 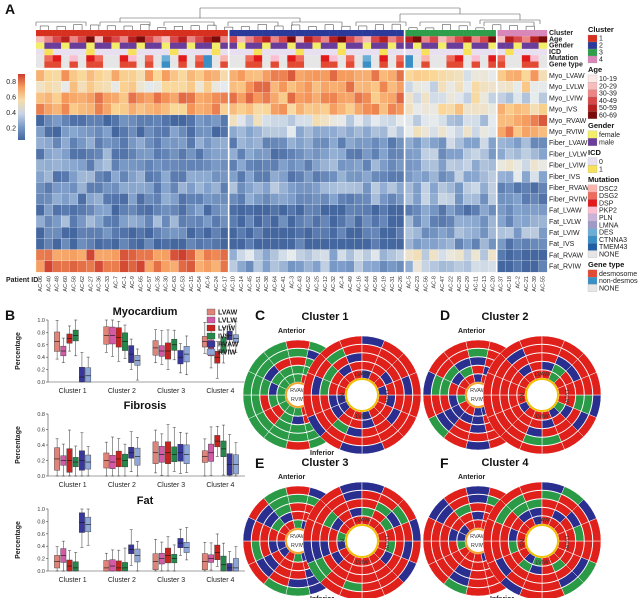 What do you see at coordinates (220, 391) in the screenshot?
I see `x-cluster-label: Cluster 4` at bounding box center [220, 391].